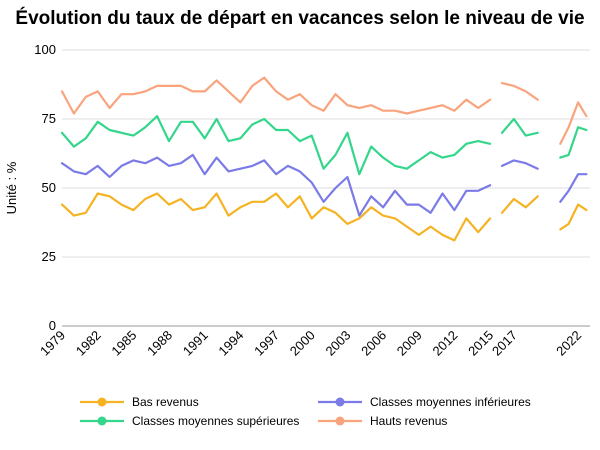 The image size is (600, 450). What do you see at coordinates (123, 343) in the screenshot?
I see `x-tick-label: 1985` at bounding box center [123, 343].